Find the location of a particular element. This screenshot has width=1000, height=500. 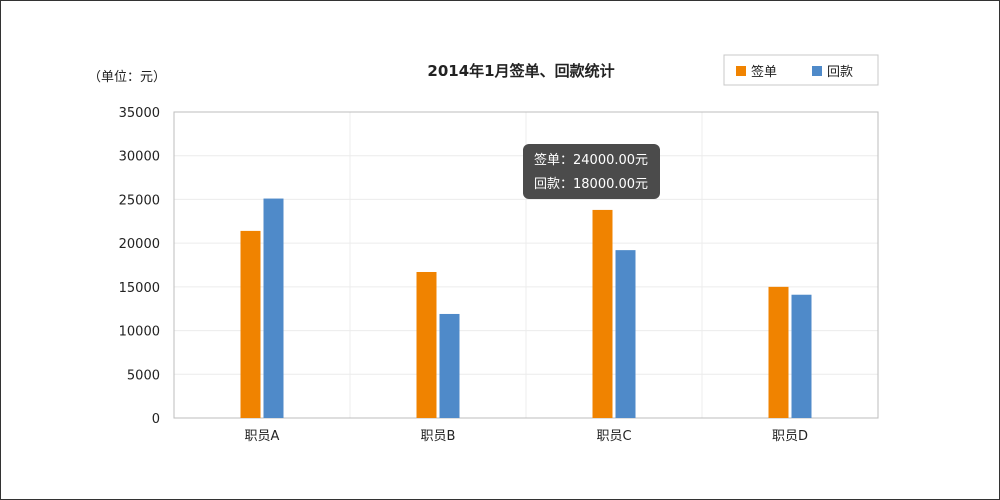

bar-signing-b is located at coordinates (426, 344).